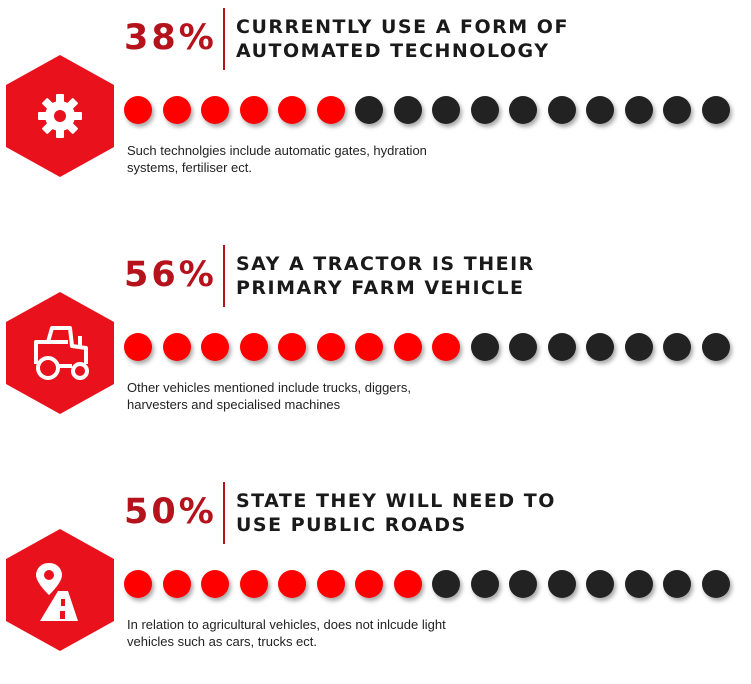  What do you see at coordinates (486, 513) in the screenshot?
I see `headline: STATE THEY WILL NEED TO USE PUBLIC ROADS` at bounding box center [486, 513].